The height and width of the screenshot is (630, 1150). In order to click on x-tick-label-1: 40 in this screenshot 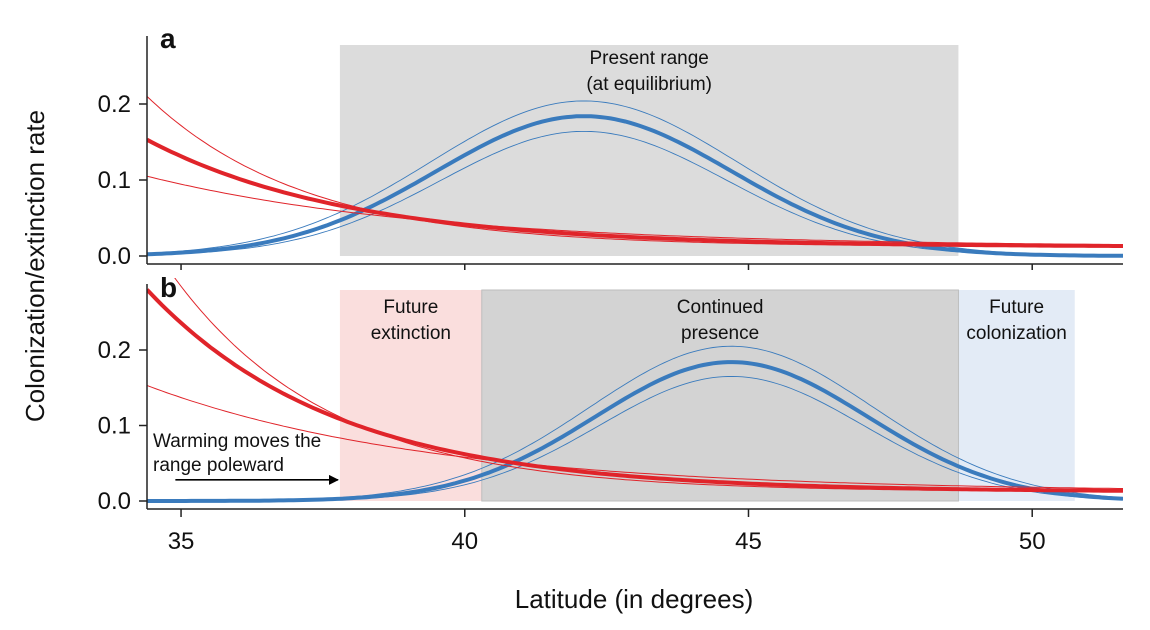, I will do `click(464, 541)`.